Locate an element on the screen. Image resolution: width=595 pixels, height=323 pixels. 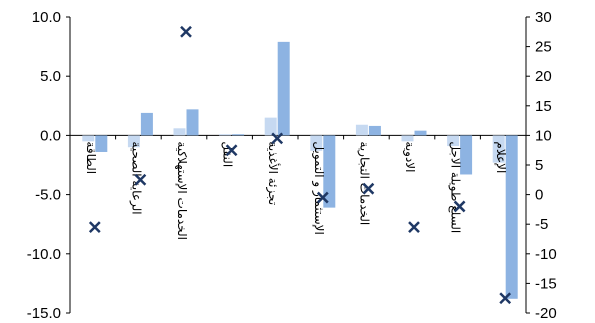
category-label: تجزئة الأغذية is located at coordinates (273, 173).